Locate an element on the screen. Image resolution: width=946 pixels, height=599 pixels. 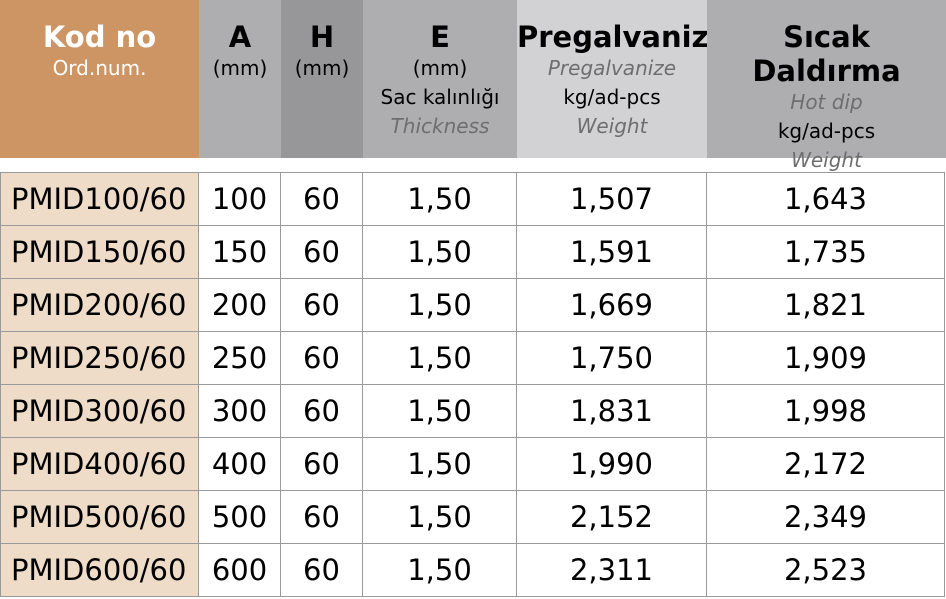
header-pre-en: Pregalvanize is located at coordinates (612, 68).